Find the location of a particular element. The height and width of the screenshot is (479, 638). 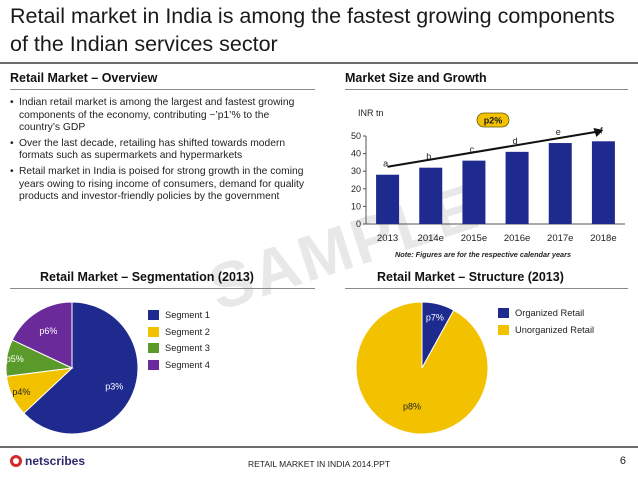

footer-file-name: RETAIL MARKET IN INDIA 2014.PPT is located at coordinates (319, 464).